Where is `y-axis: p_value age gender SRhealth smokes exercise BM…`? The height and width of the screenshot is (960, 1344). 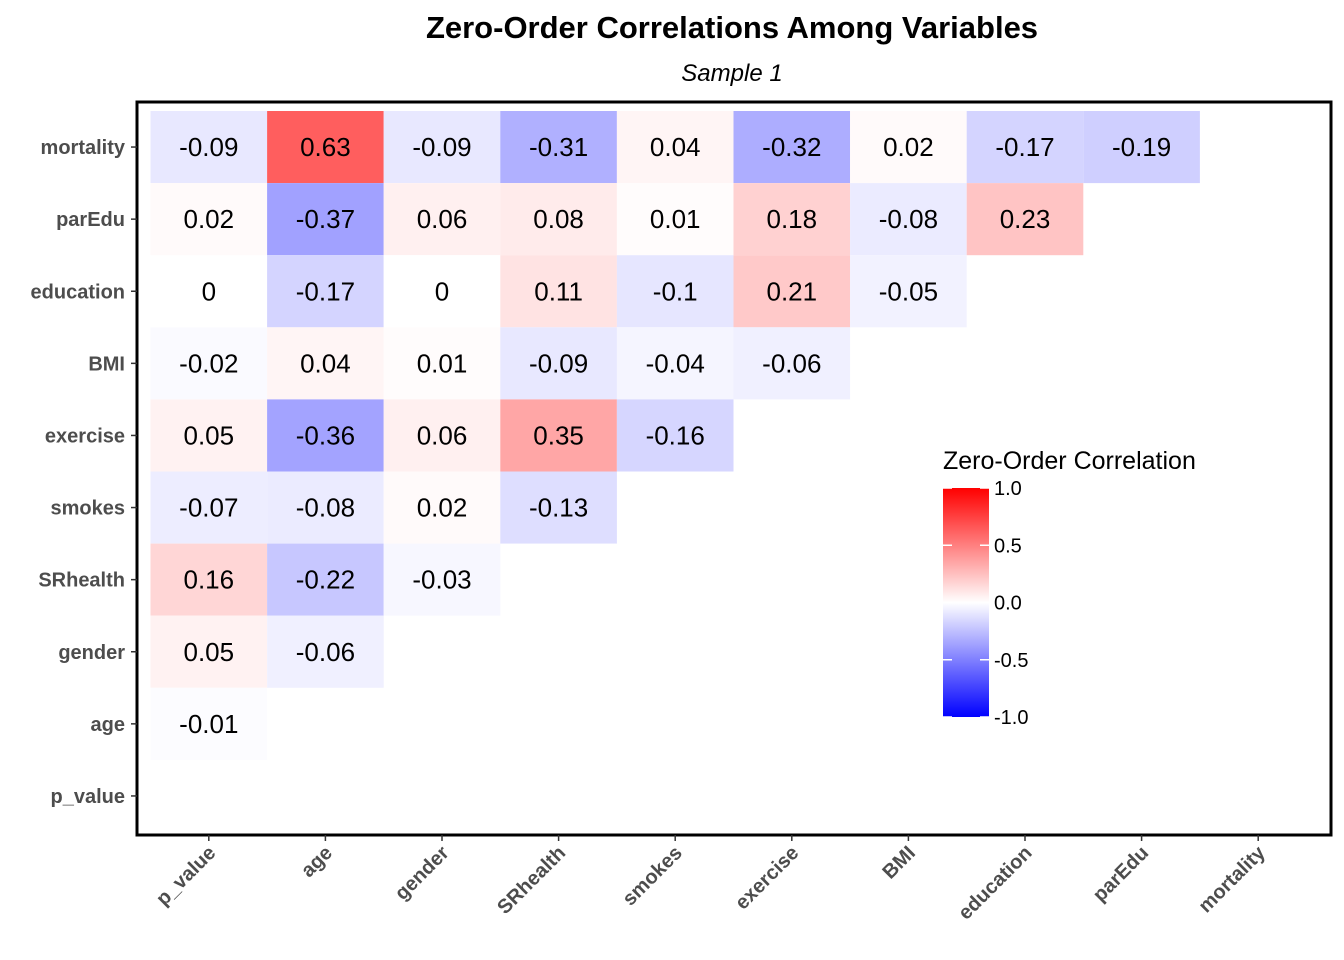
y-axis: p_value age gender SRhealth smokes exercise BM… is located at coordinates (84, 472).